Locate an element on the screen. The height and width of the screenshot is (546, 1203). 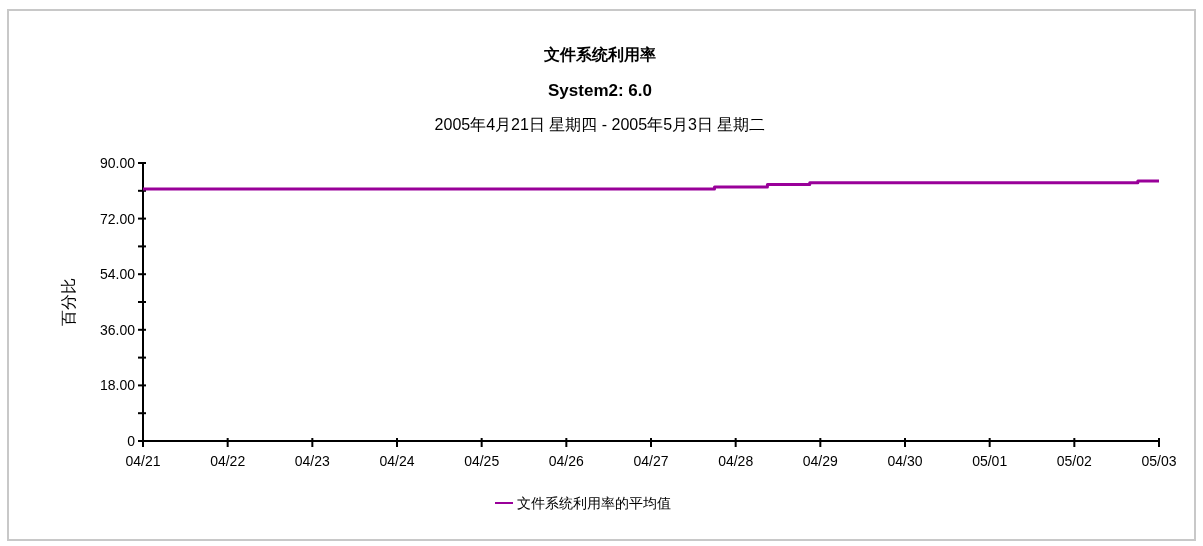
x-tick-label: 05/01 is located at coordinates (990, 461).